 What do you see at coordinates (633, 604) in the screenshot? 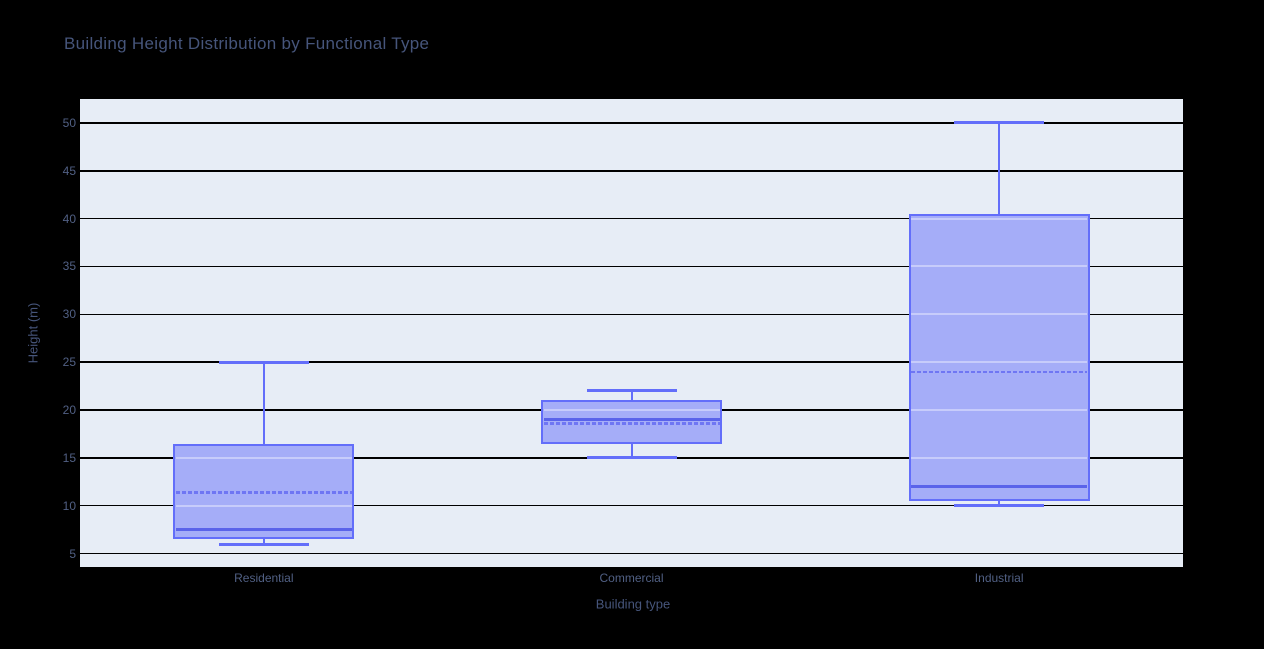
I see `x-axis-title: Building type` at bounding box center [633, 604].